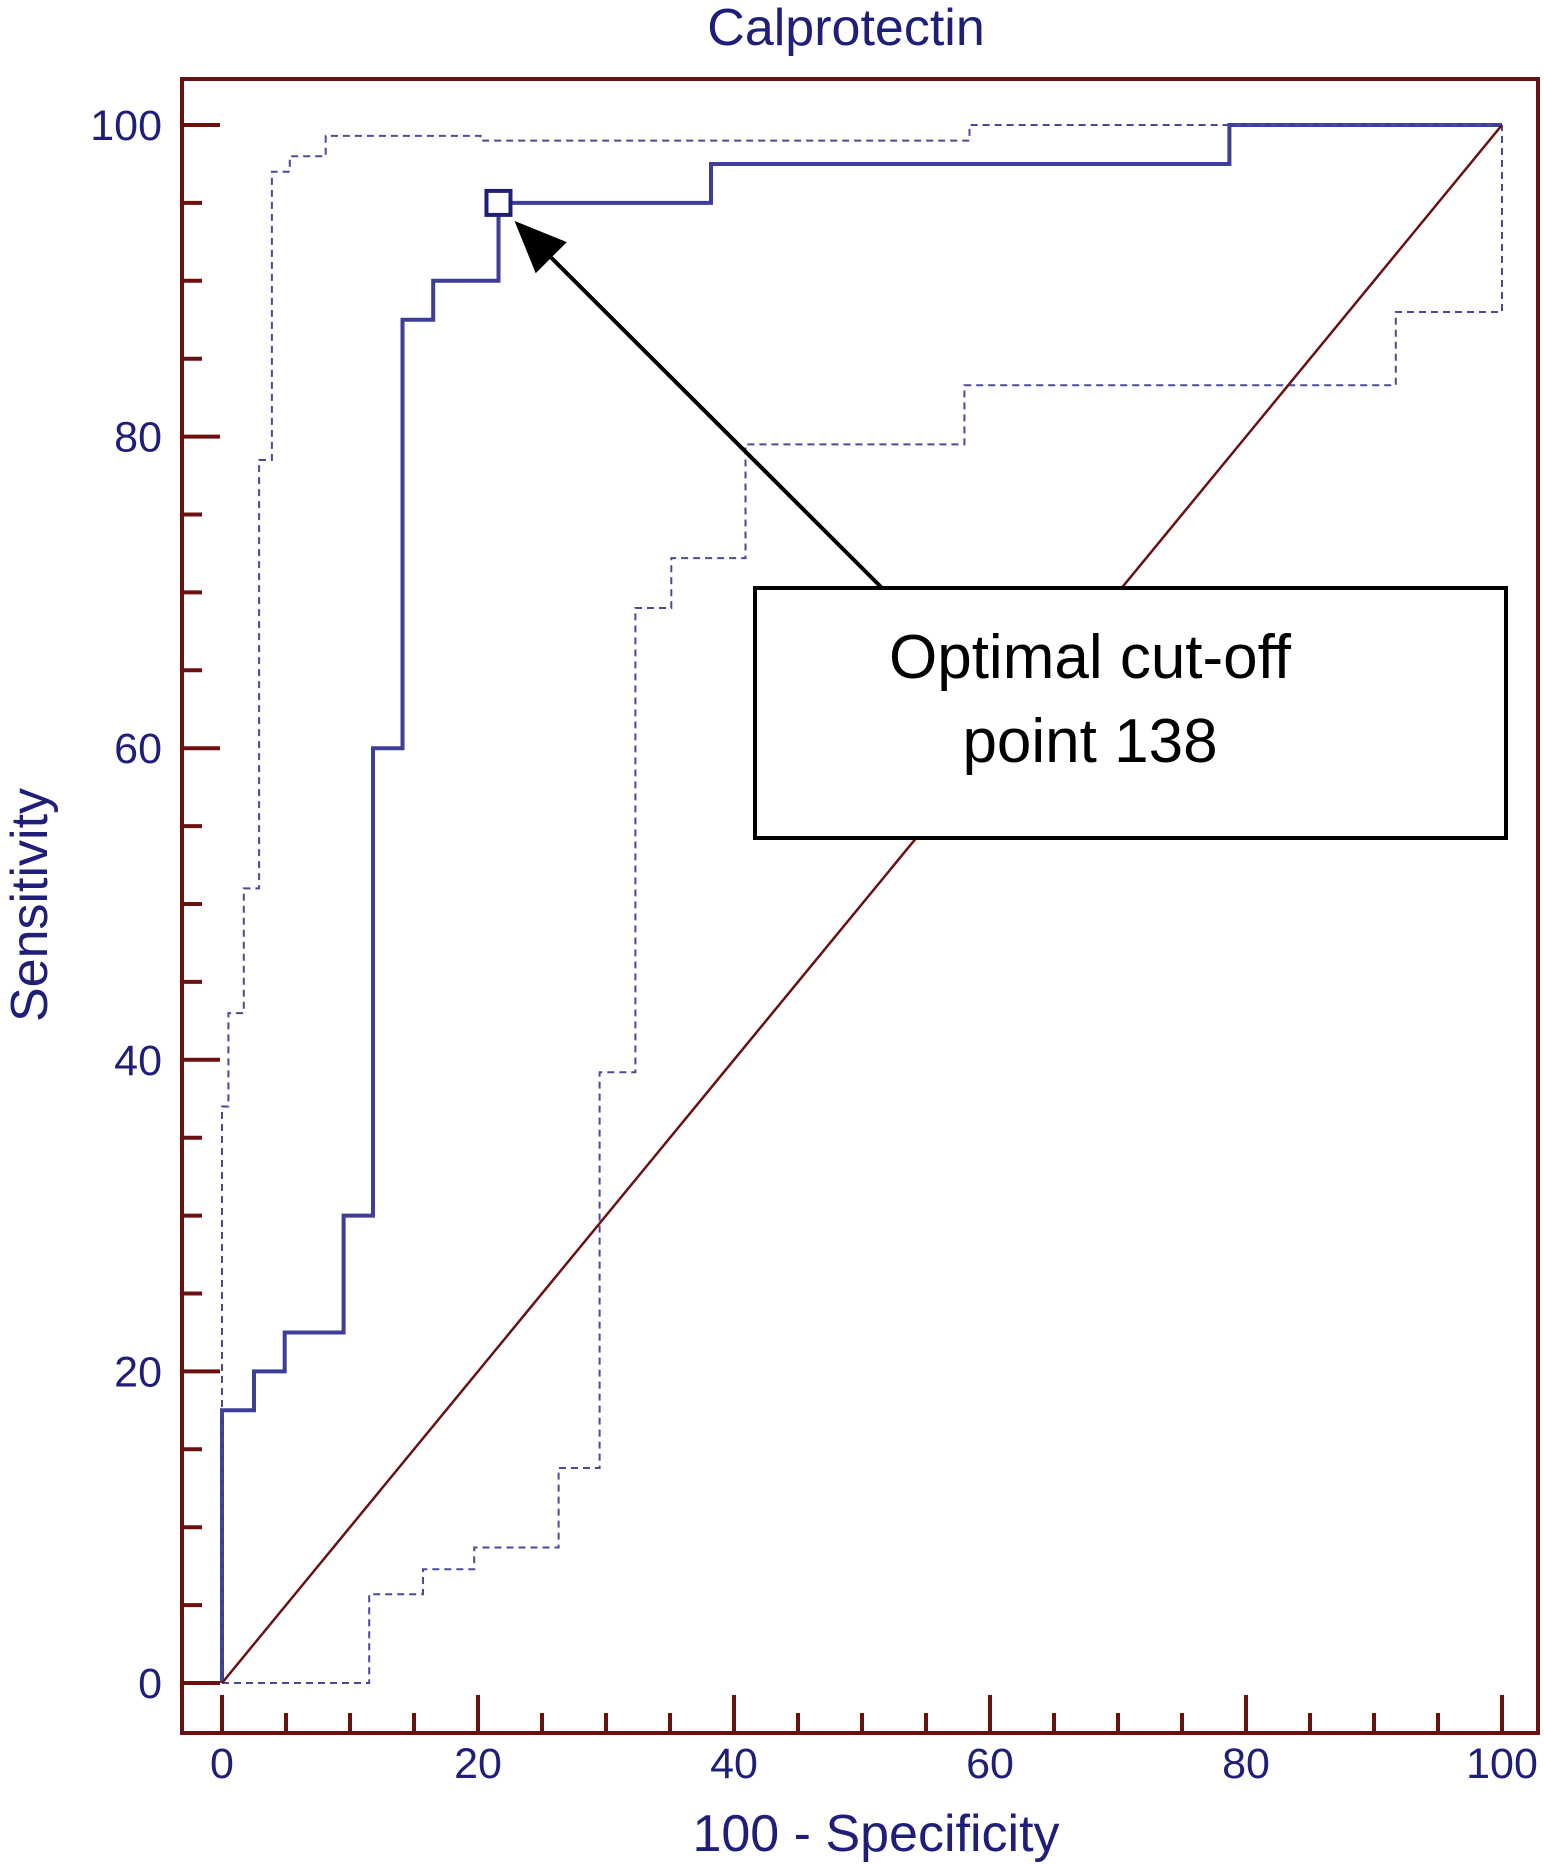 The width and height of the screenshot is (1544, 1864). What do you see at coordinates (990, 1764) in the screenshot?
I see `x-tick-label: 60` at bounding box center [990, 1764].